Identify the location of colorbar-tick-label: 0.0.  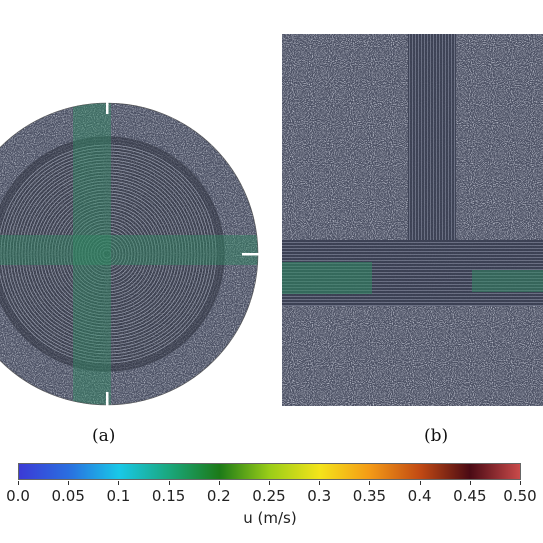
(18, 496).